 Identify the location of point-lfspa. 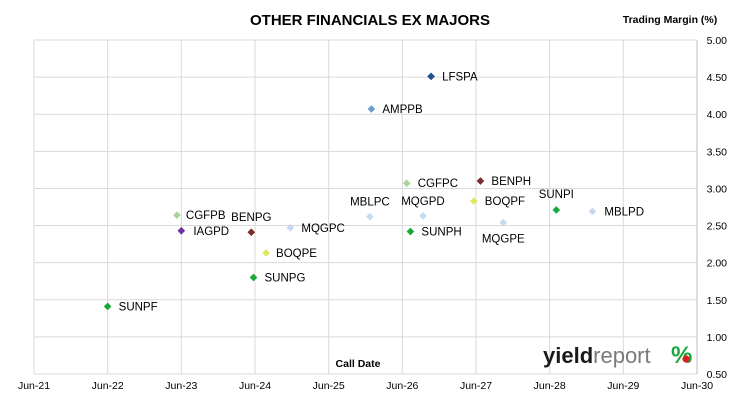
(431, 76).